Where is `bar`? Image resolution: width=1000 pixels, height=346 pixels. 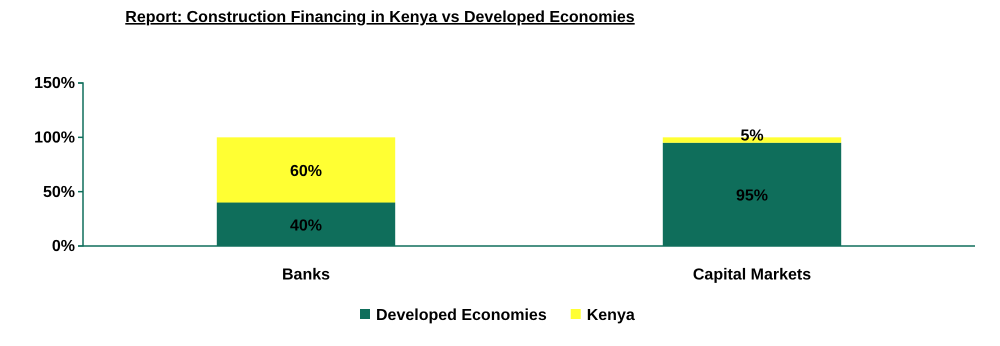
bar is located at coordinates (306, 170).